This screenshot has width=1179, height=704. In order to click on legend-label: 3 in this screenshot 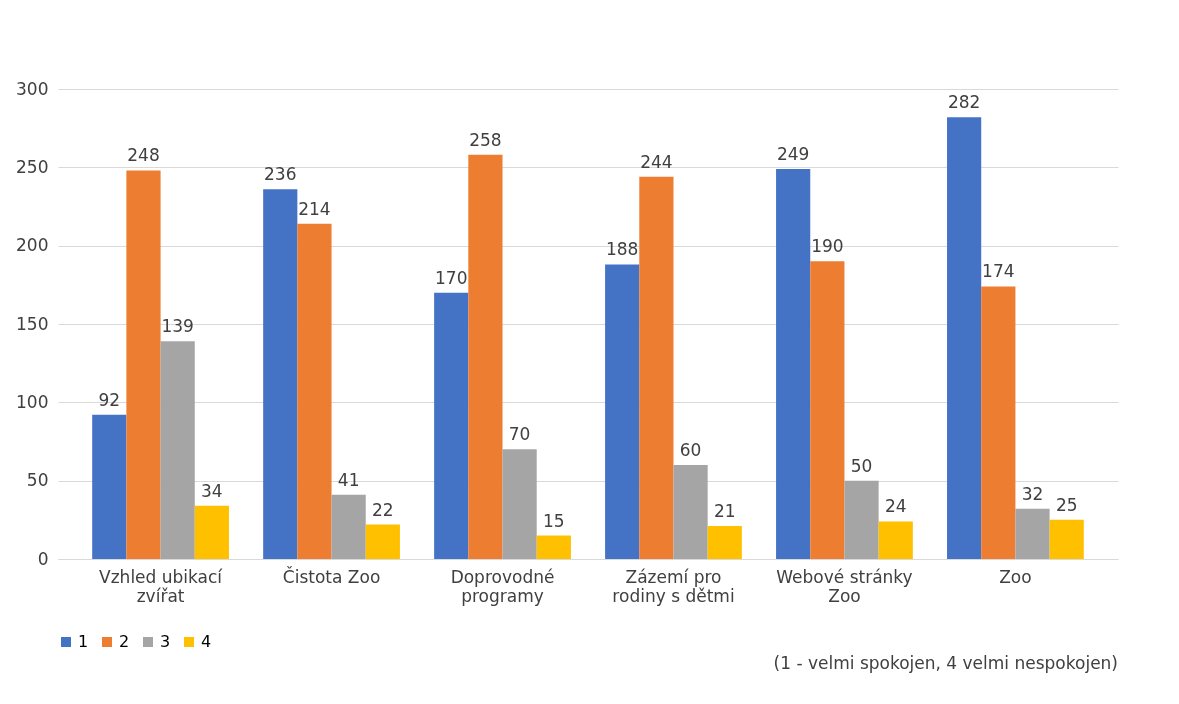, I will do `click(165, 641)`.